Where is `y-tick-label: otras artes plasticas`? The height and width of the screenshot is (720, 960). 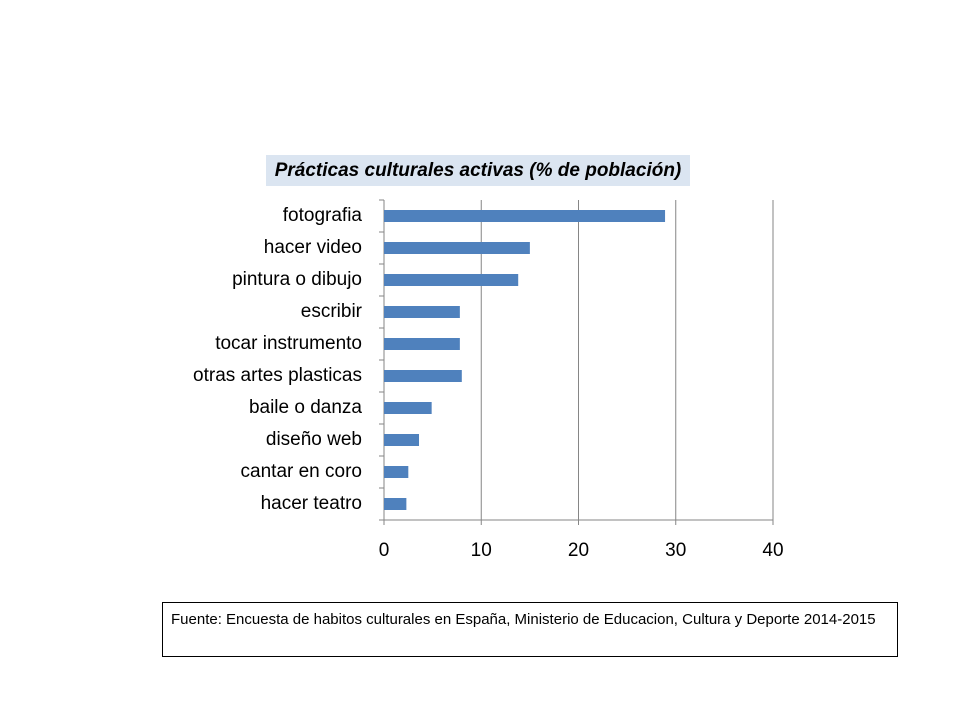
y-tick-label: otras artes plasticas is located at coordinates (277, 375).